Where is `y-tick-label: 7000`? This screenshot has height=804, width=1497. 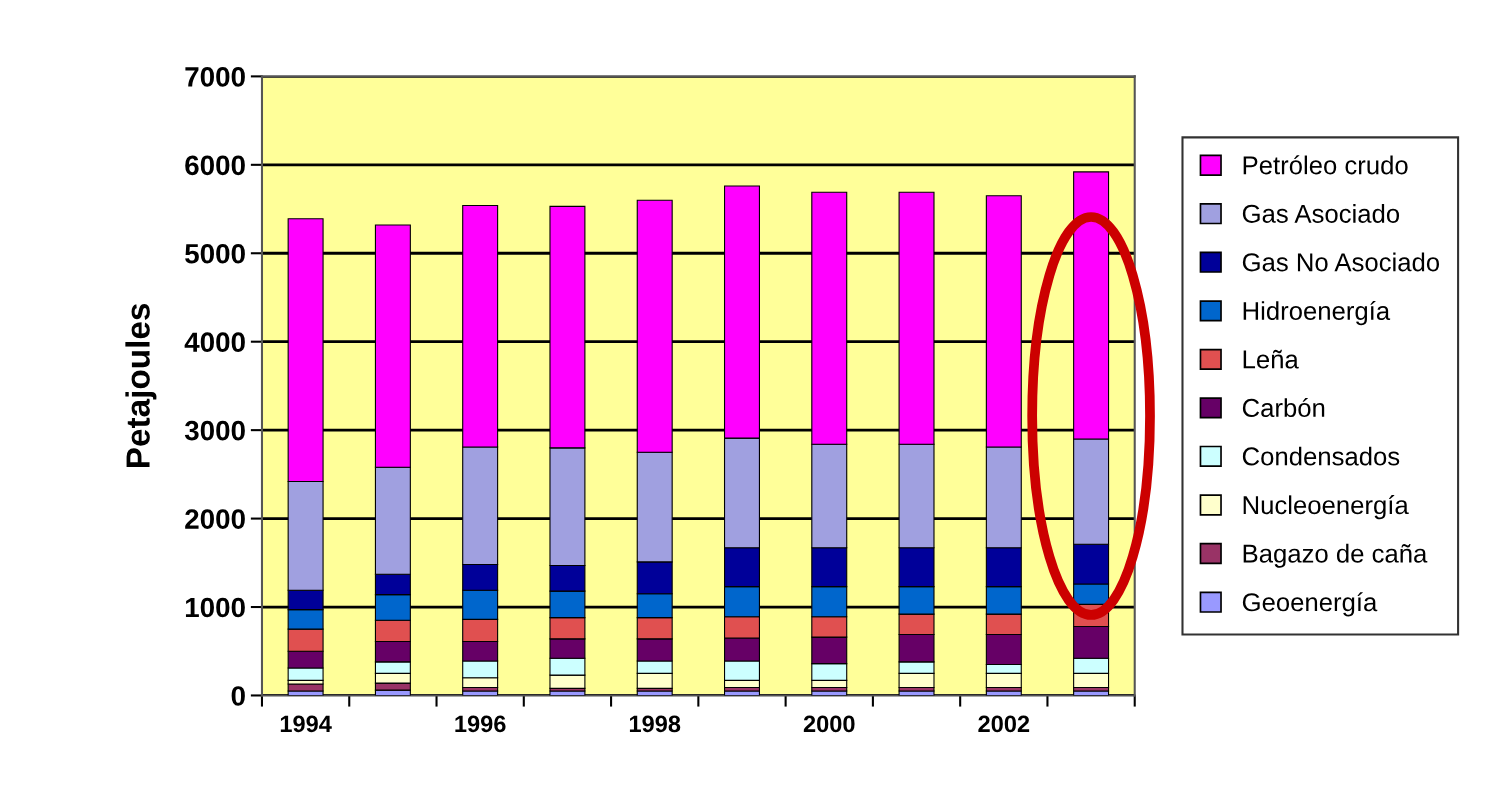
y-tick-label: 7000 is located at coordinates (215, 77).